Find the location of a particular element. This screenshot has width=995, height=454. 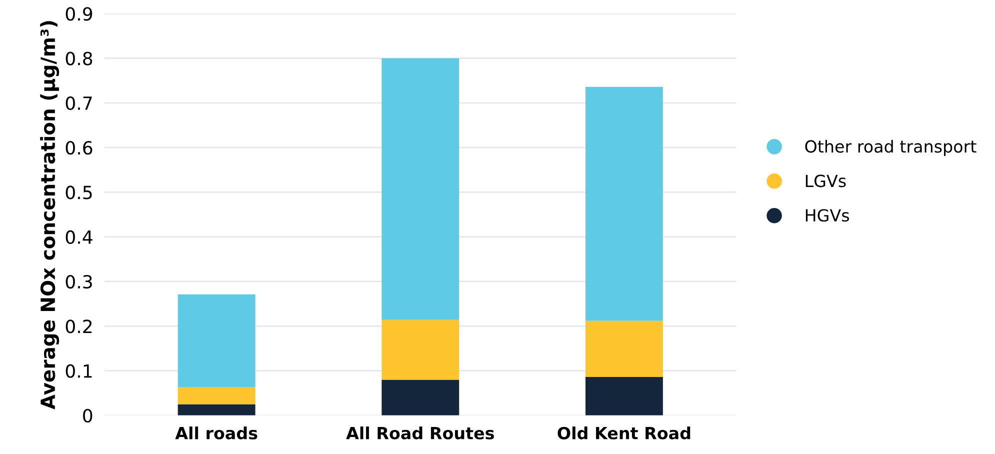

y-tick-label: 0.4 is located at coordinates (79, 237).